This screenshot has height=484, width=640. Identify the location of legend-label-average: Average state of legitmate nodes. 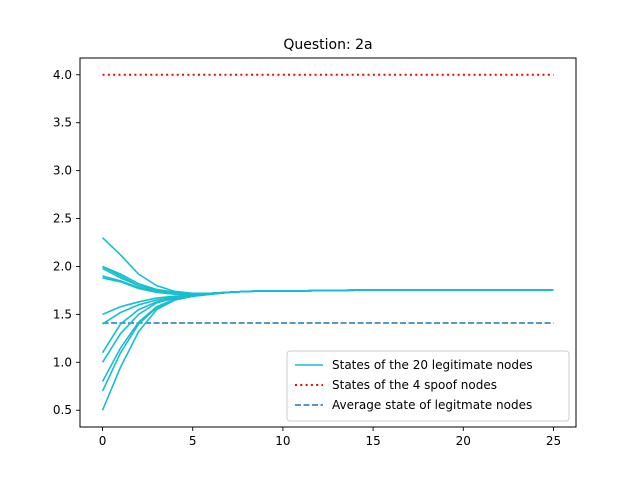
(432, 405).